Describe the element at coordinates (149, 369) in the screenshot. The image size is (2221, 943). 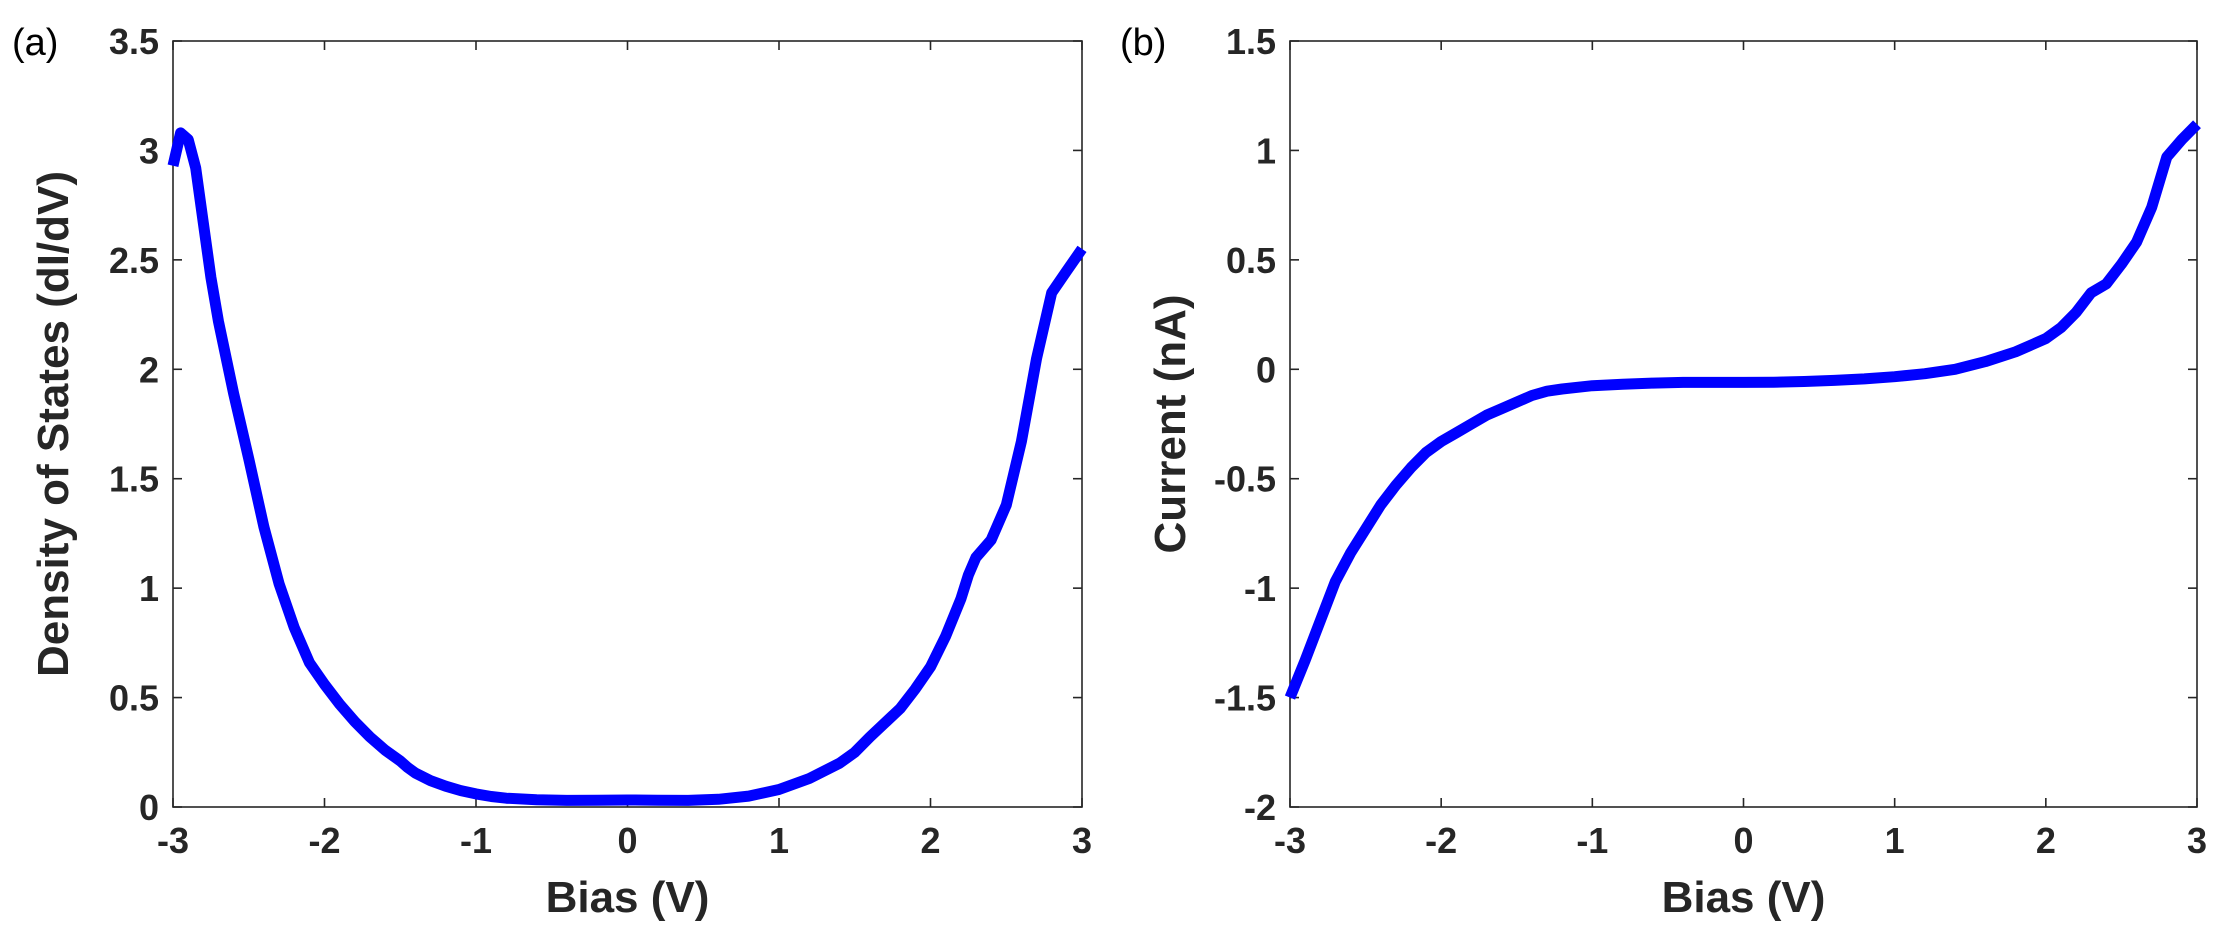
I see `panel-a-y-tick-label: 2` at that location.